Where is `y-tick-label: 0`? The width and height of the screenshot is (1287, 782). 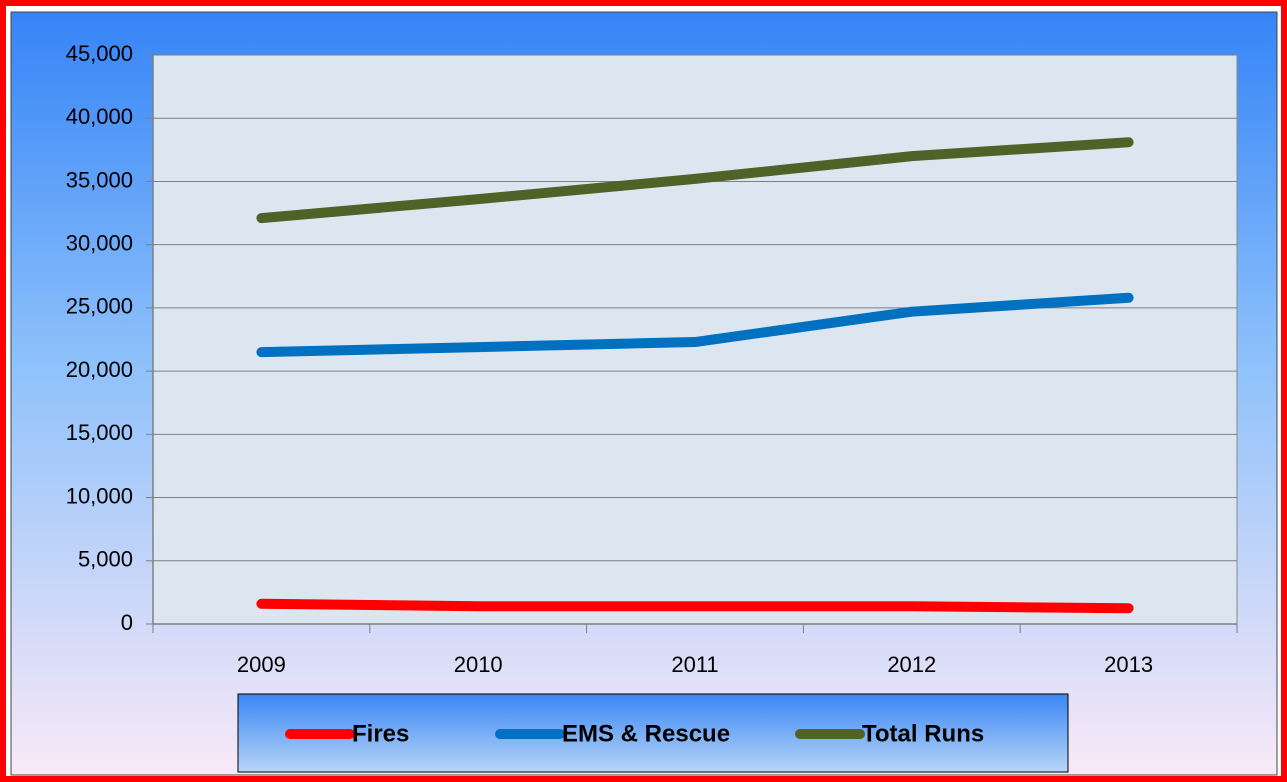 y-tick-label: 0 is located at coordinates (127, 622).